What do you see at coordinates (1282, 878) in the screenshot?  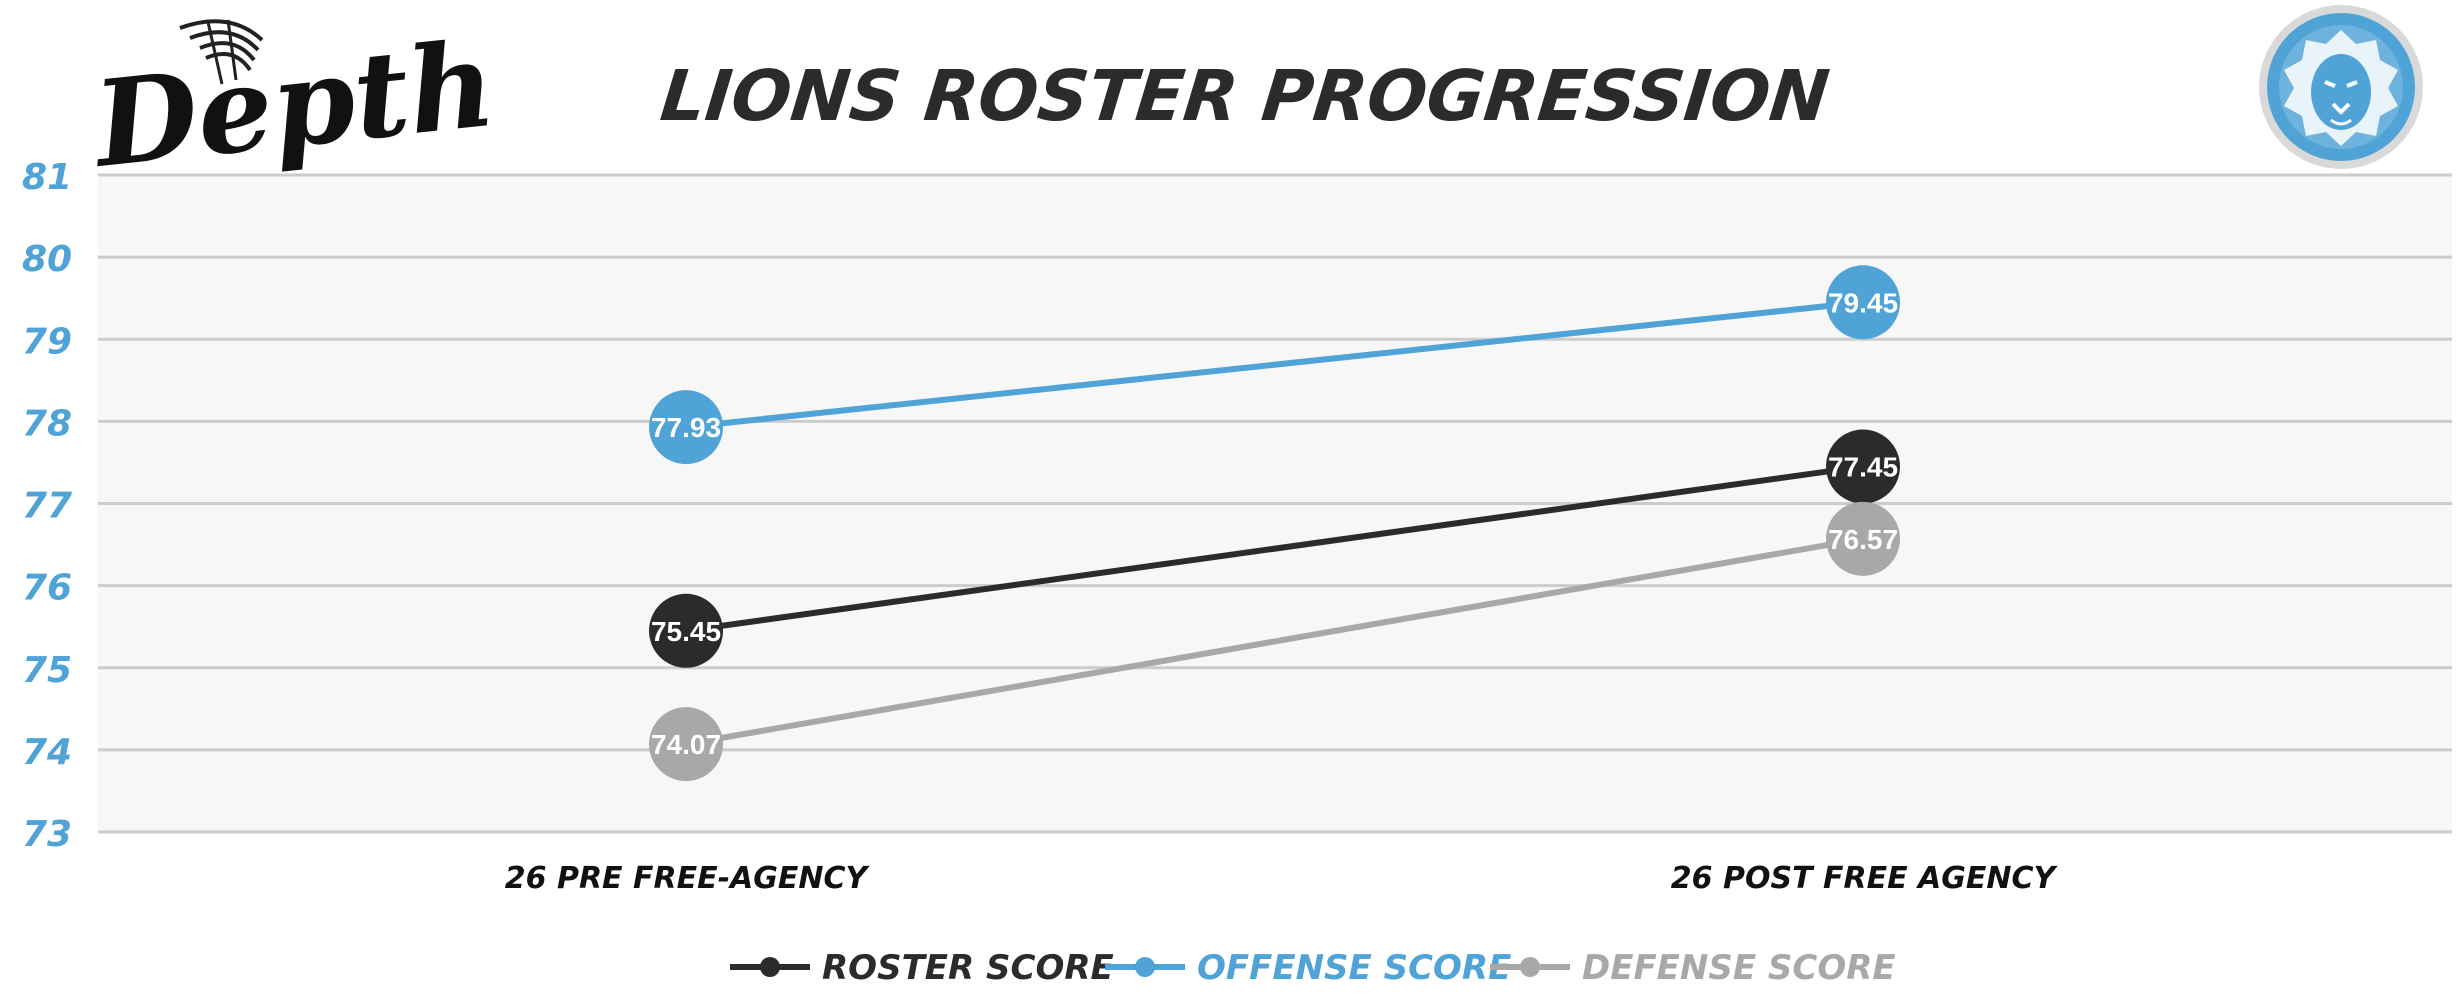 I see `x-axis-ticks: 26 PRE FREE-AGENCY 26 POST FREE AGENCY` at bounding box center [1282, 878].